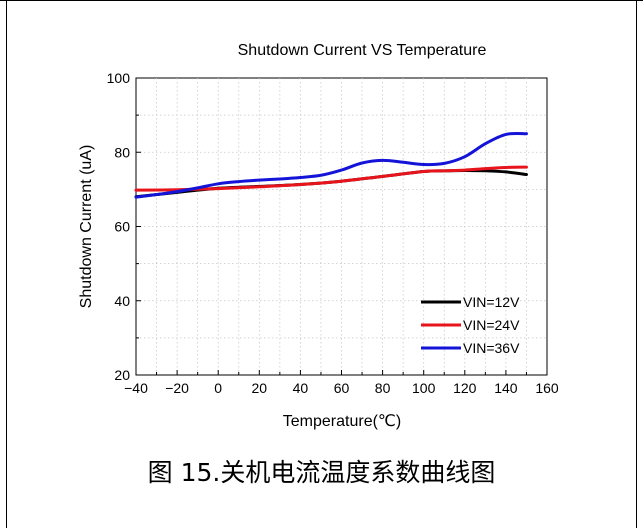  Describe the element at coordinates (547, 388) in the screenshot. I see `x-tick-label: 160` at that location.